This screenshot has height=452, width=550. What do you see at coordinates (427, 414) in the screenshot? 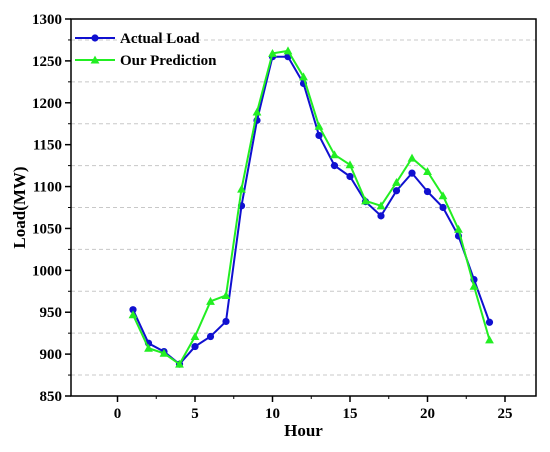
I see `x-tick-label: 20` at bounding box center [427, 414].